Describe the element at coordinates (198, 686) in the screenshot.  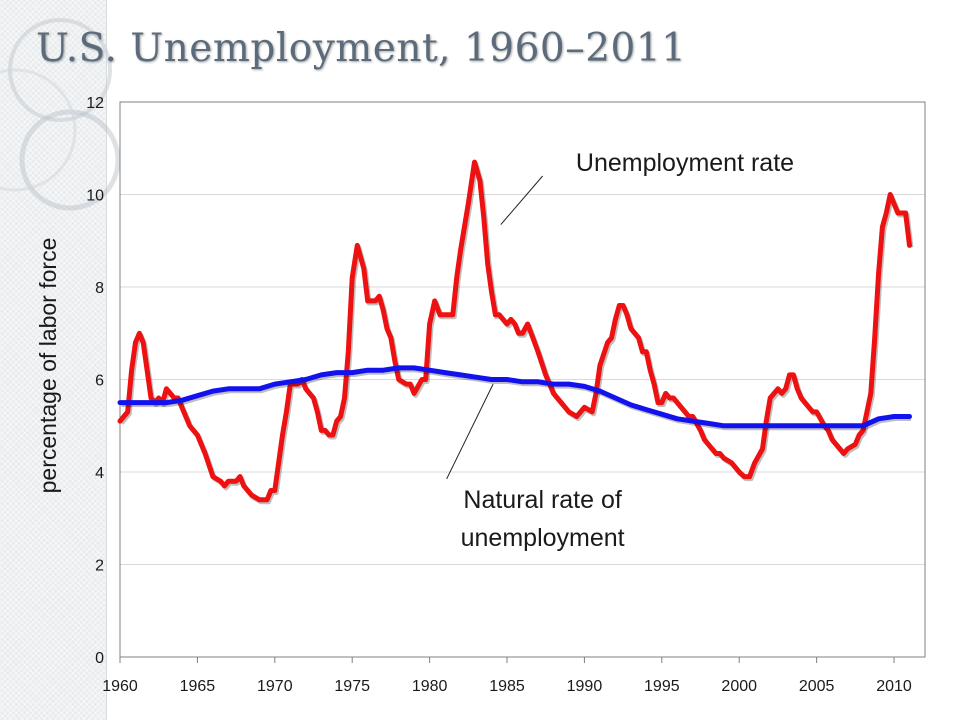
I see `x-tick-label: 1965` at that location.